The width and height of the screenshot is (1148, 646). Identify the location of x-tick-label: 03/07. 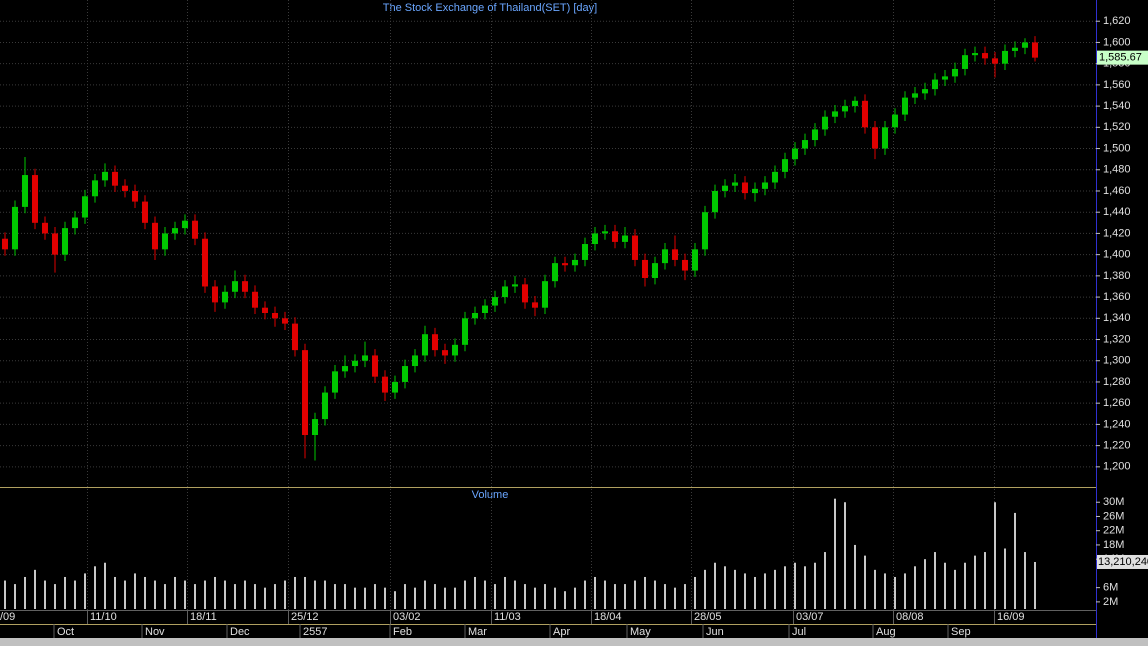
(810, 617).